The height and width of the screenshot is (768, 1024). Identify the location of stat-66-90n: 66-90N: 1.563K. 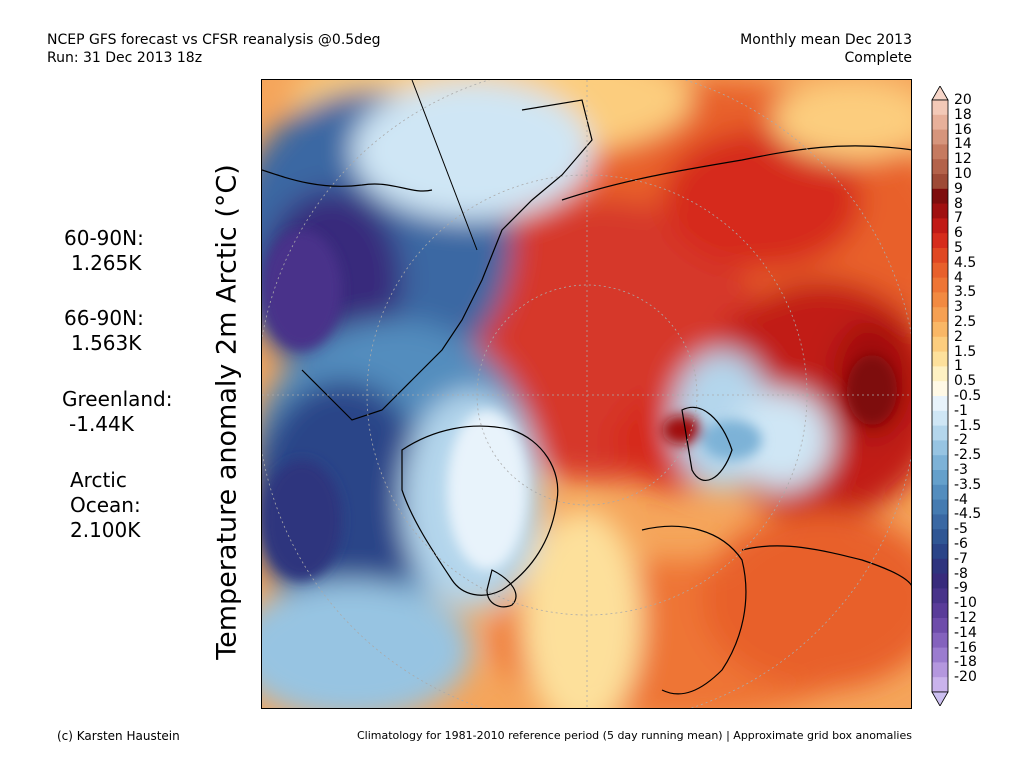
(104, 331).